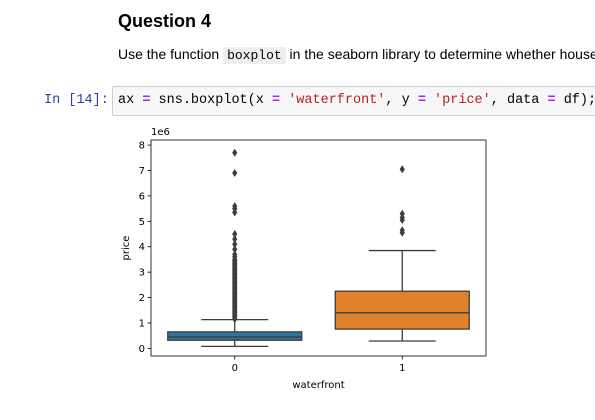 Image resolution: width=595 pixels, height=420 pixels. What do you see at coordinates (402, 368) in the screenshot?
I see `x-tick-label: 1` at bounding box center [402, 368].